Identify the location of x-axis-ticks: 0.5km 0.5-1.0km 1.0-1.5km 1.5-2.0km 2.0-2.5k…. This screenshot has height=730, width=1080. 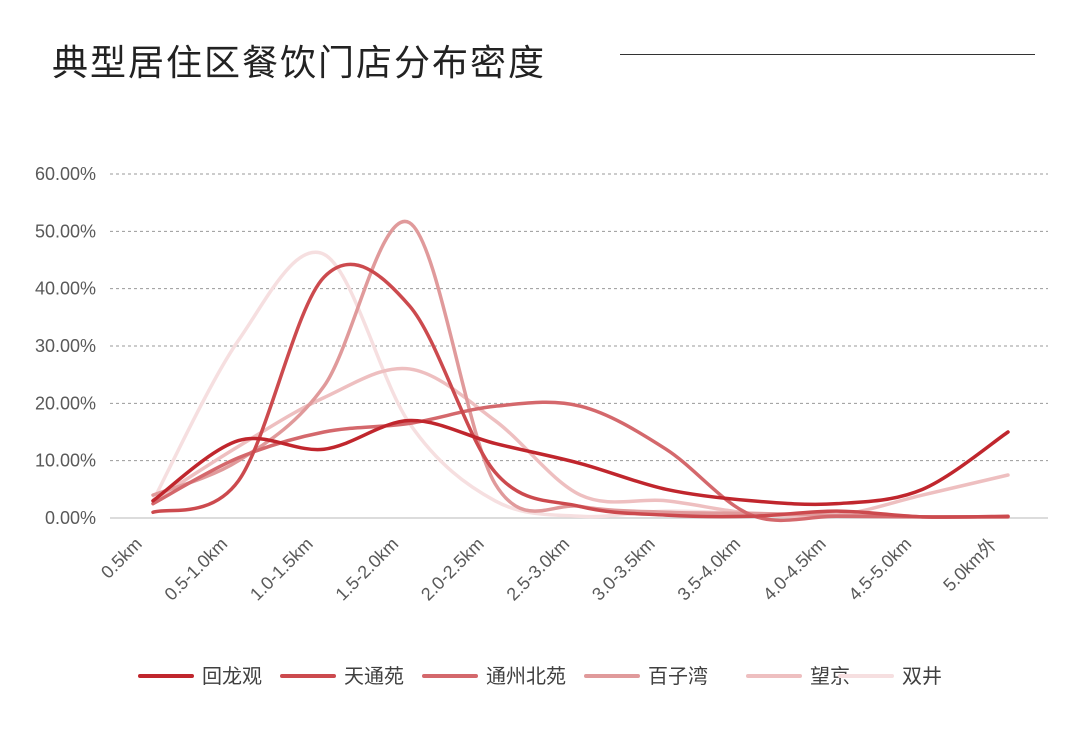
(549, 569).